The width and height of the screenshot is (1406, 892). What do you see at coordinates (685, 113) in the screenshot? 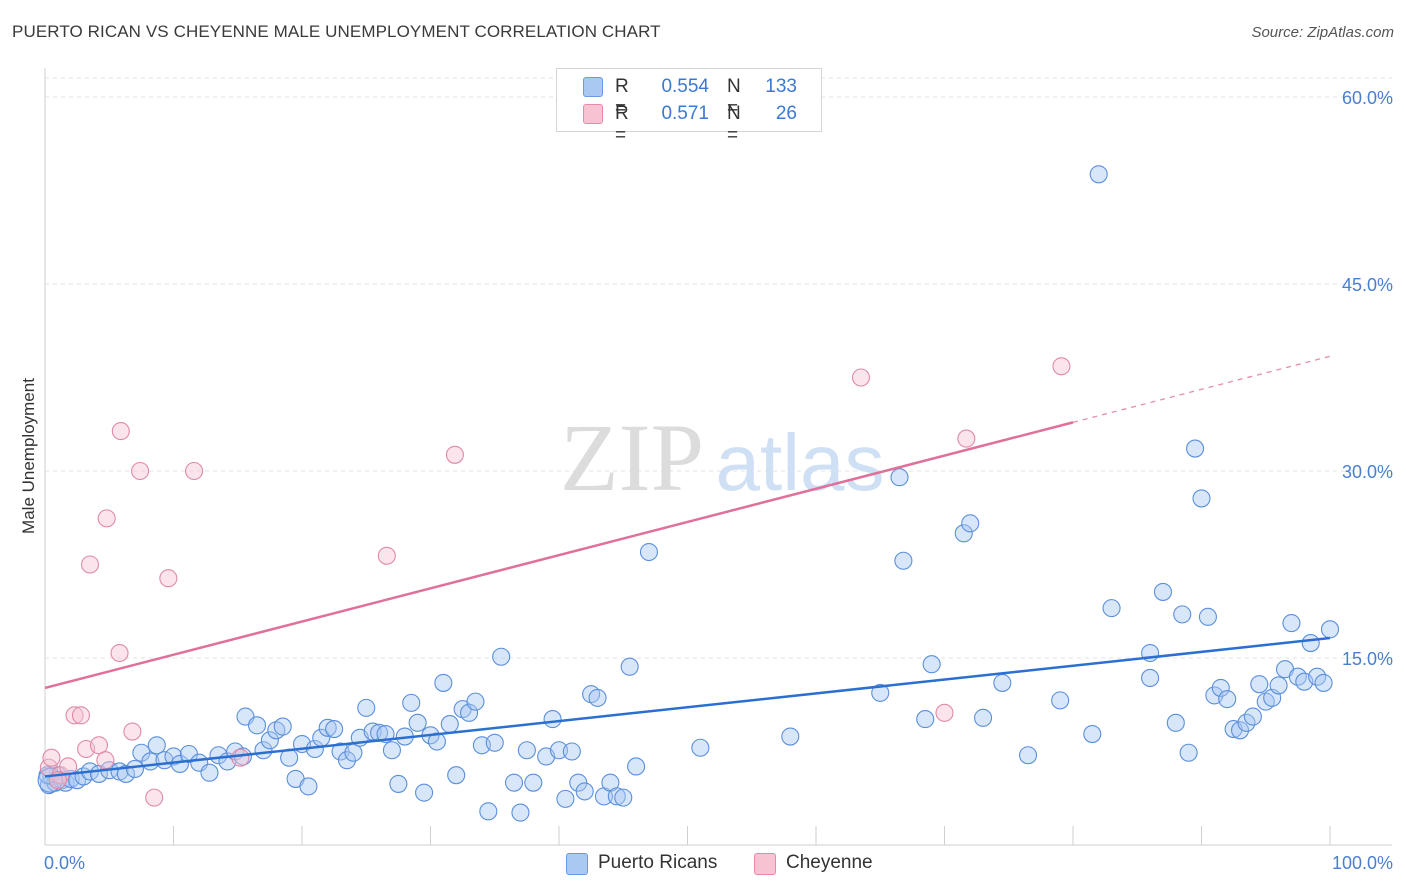
I see `legend-r-value: 0.571` at bounding box center [685, 113].